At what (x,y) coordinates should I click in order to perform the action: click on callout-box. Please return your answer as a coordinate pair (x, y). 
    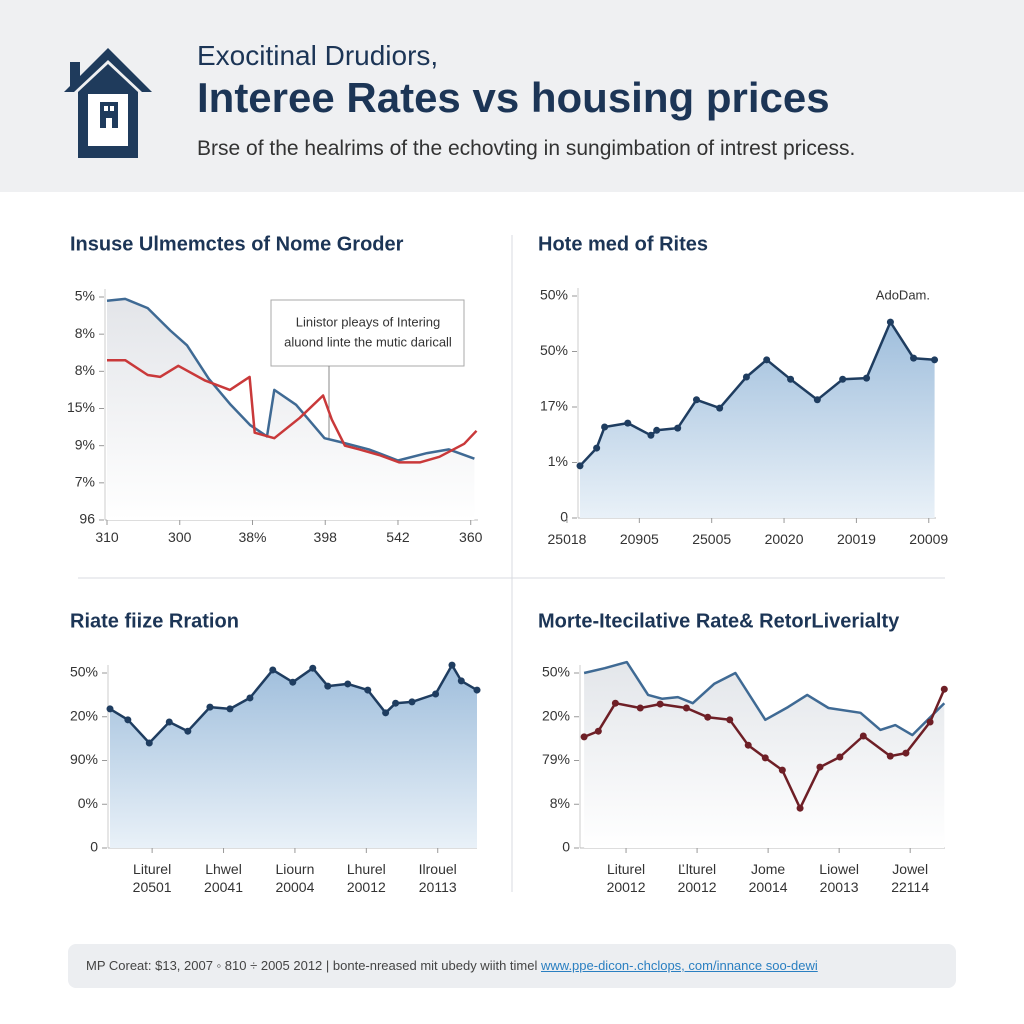
    Looking at the image, I should click on (367, 333).